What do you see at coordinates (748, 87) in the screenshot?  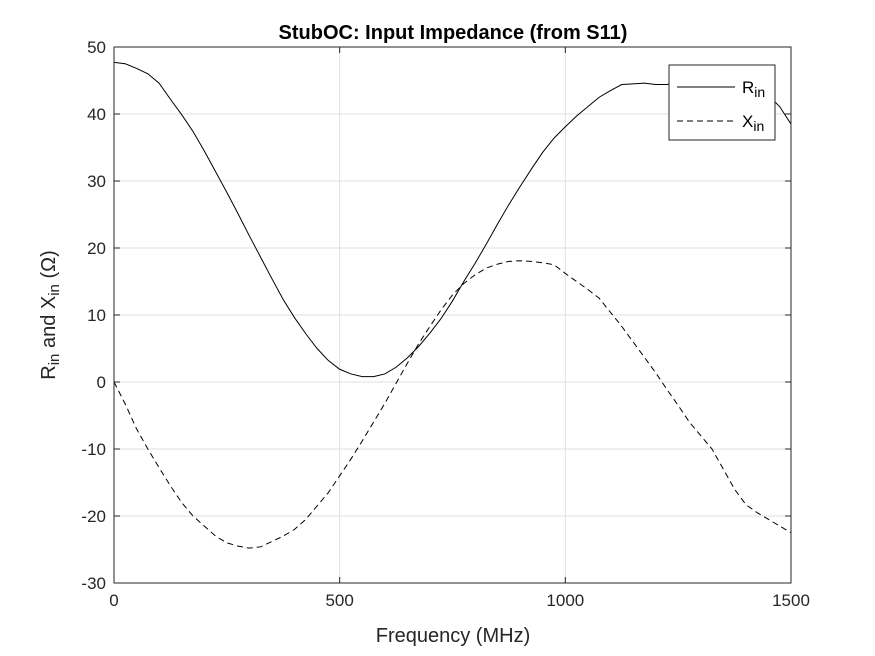 I see `legend-label-main: R` at bounding box center [748, 87].